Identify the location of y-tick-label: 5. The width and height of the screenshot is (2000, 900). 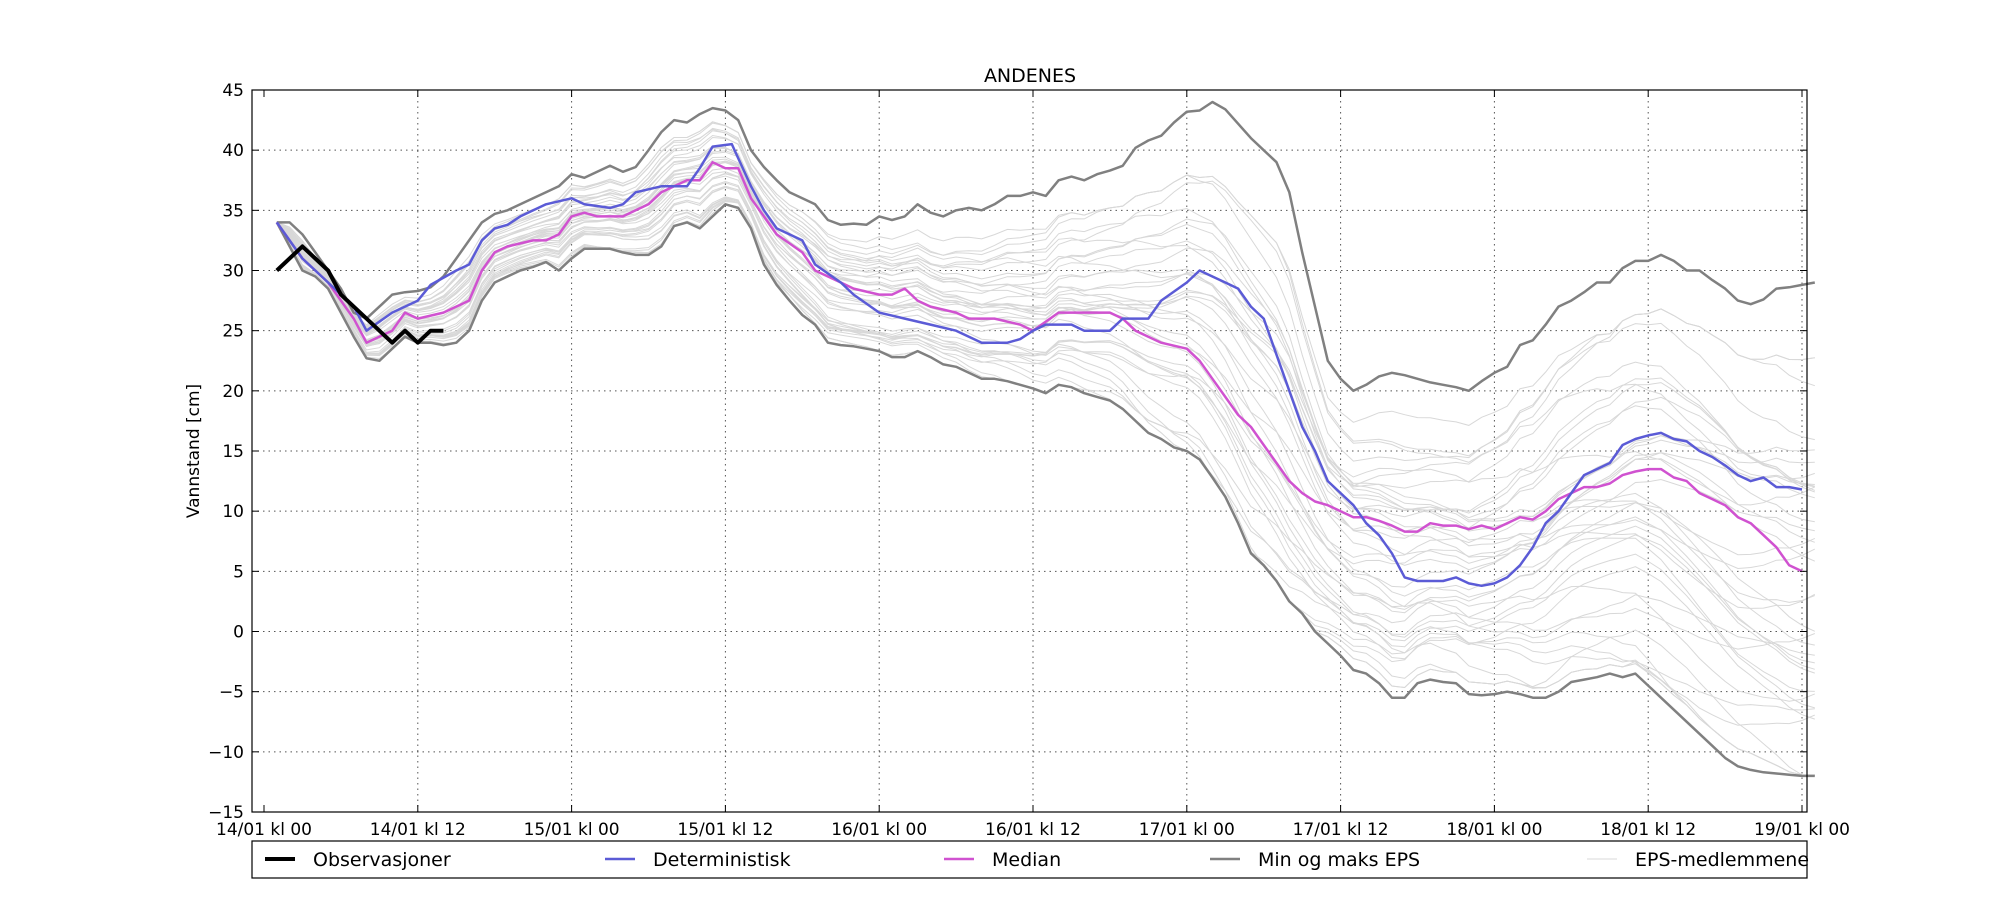
(238, 572).